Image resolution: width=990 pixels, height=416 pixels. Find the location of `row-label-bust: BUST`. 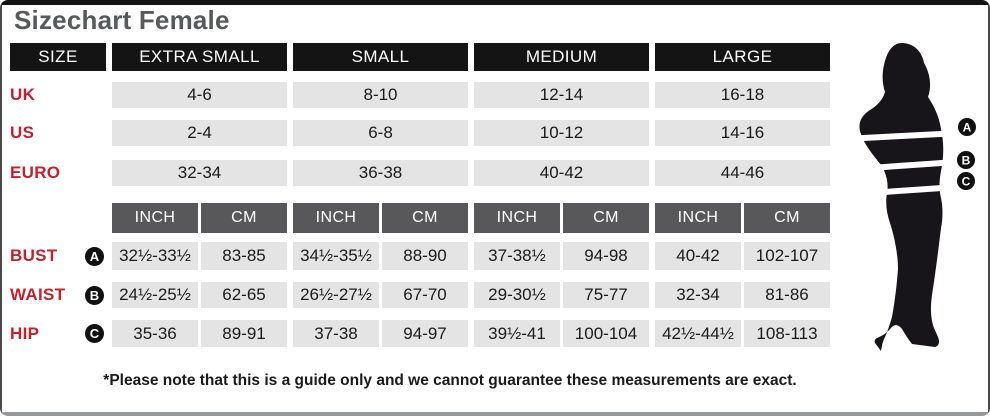

row-label-bust: BUST is located at coordinates (34, 255).